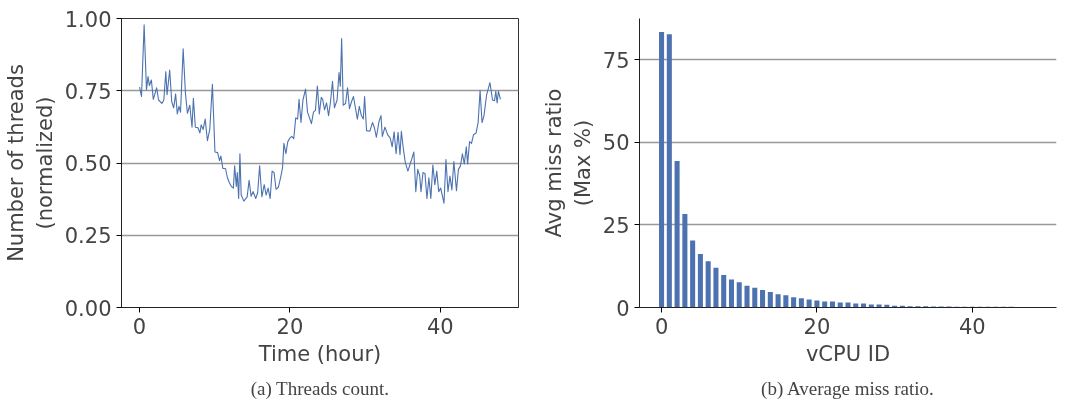 This screenshot has height=411, width=1079. I want to click on x-axis-title: Time (hour), so click(319, 353).